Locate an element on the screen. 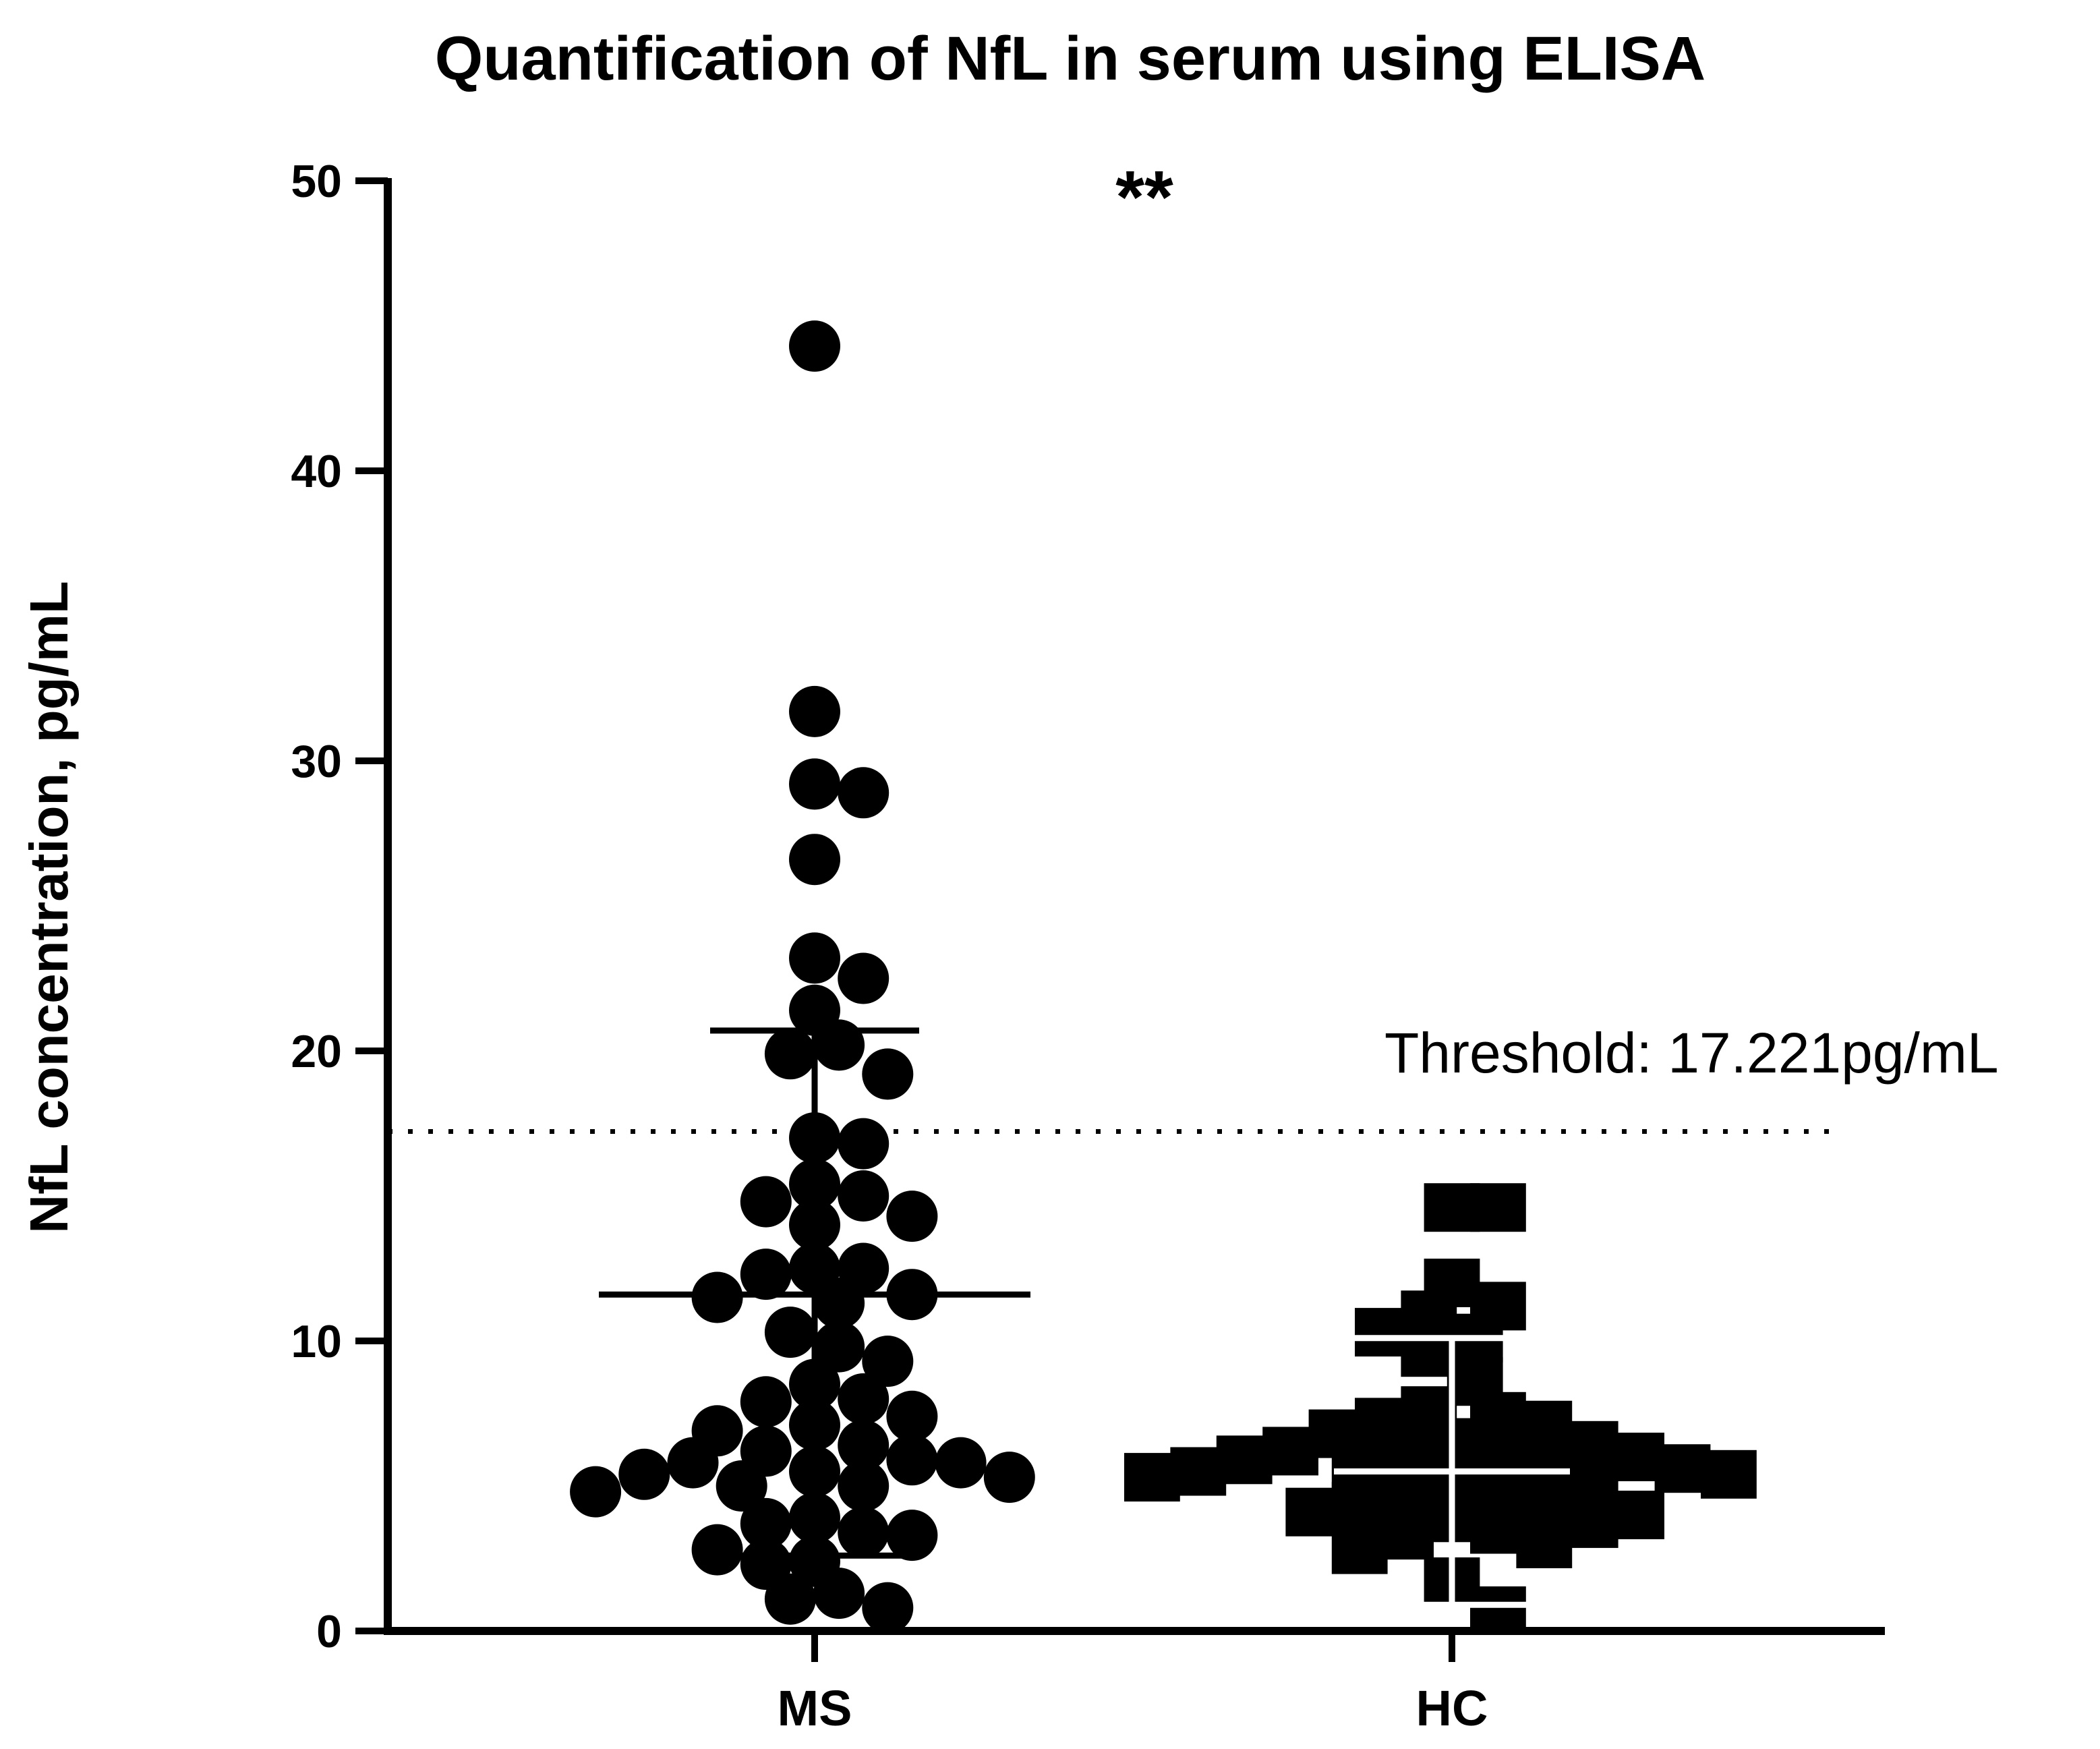 This screenshot has height=1749, width=2100. x-axis-labels: MS HC is located at coordinates (1133, 1683).